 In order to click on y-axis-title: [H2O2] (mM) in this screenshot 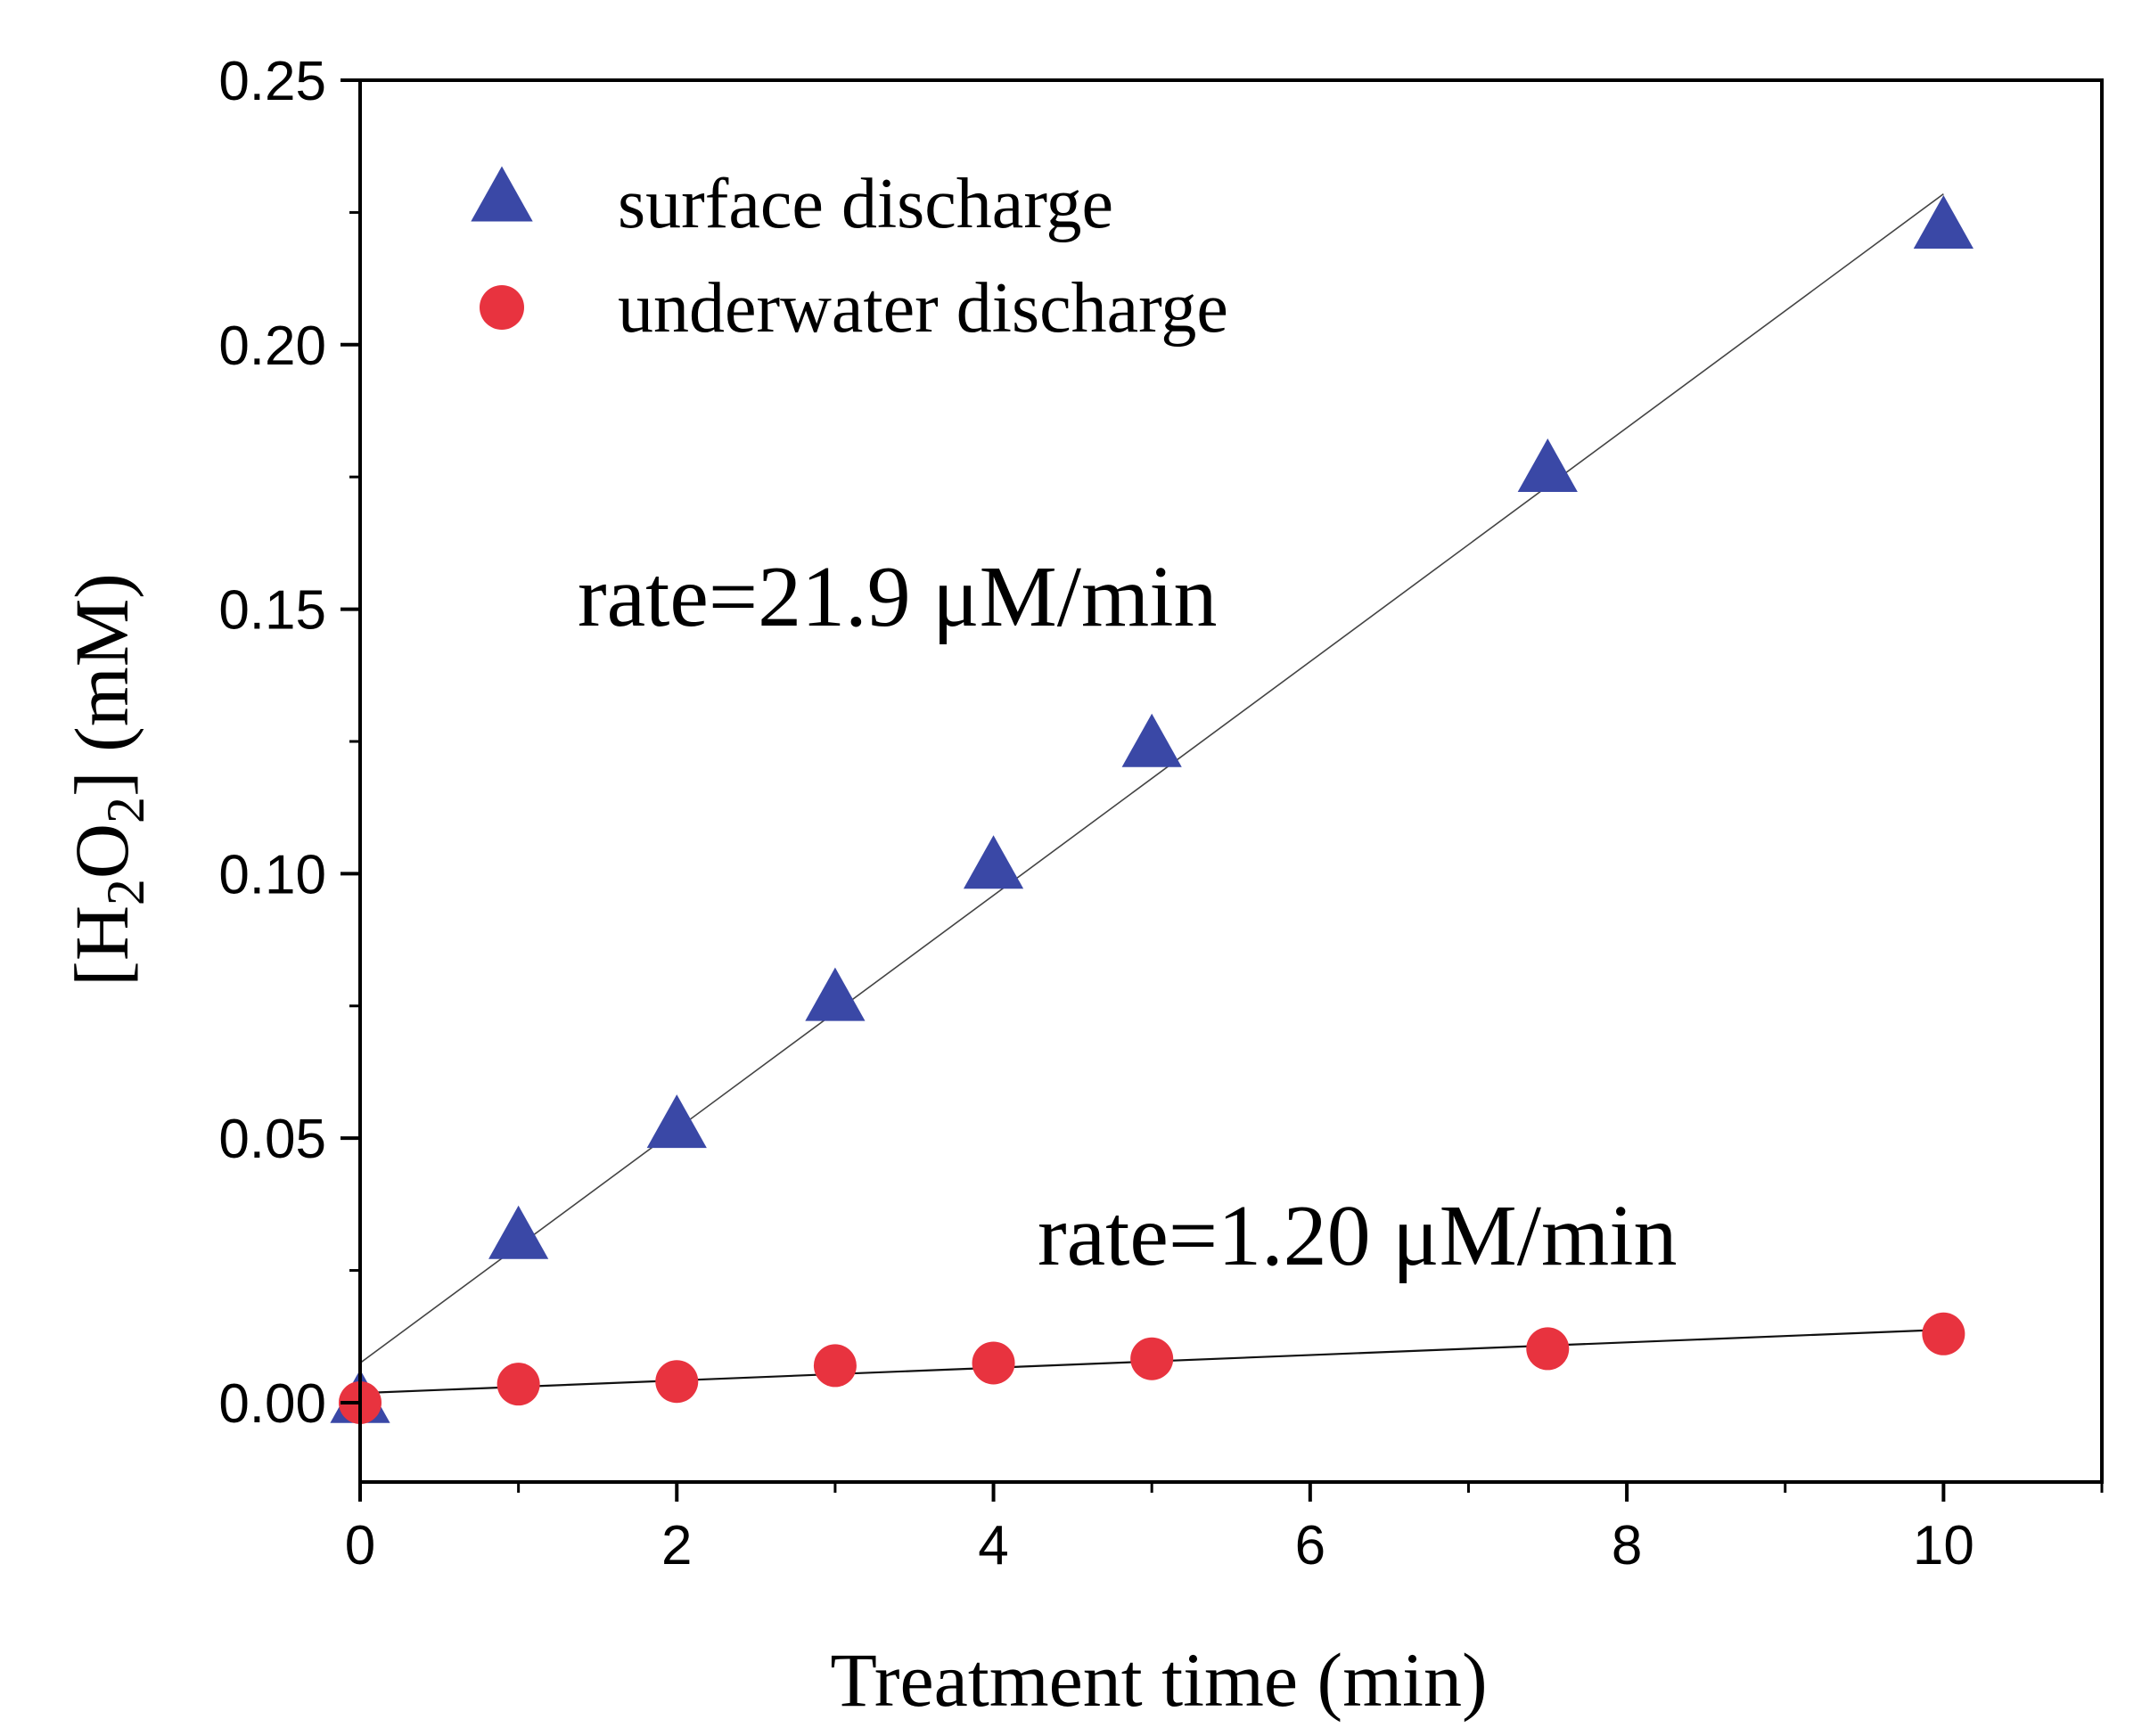, I will do `click(107, 780)`.